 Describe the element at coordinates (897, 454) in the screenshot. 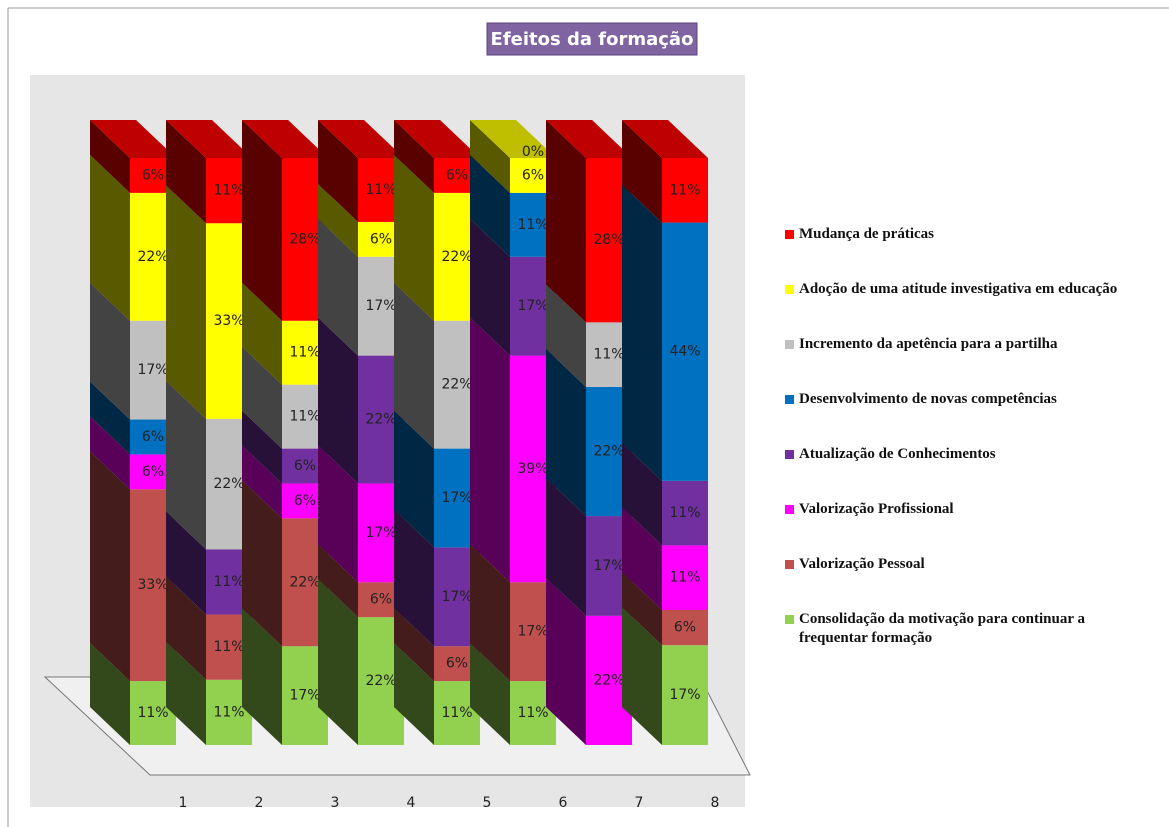

I see `legend-label: Atualização de Conhecimentos` at that location.